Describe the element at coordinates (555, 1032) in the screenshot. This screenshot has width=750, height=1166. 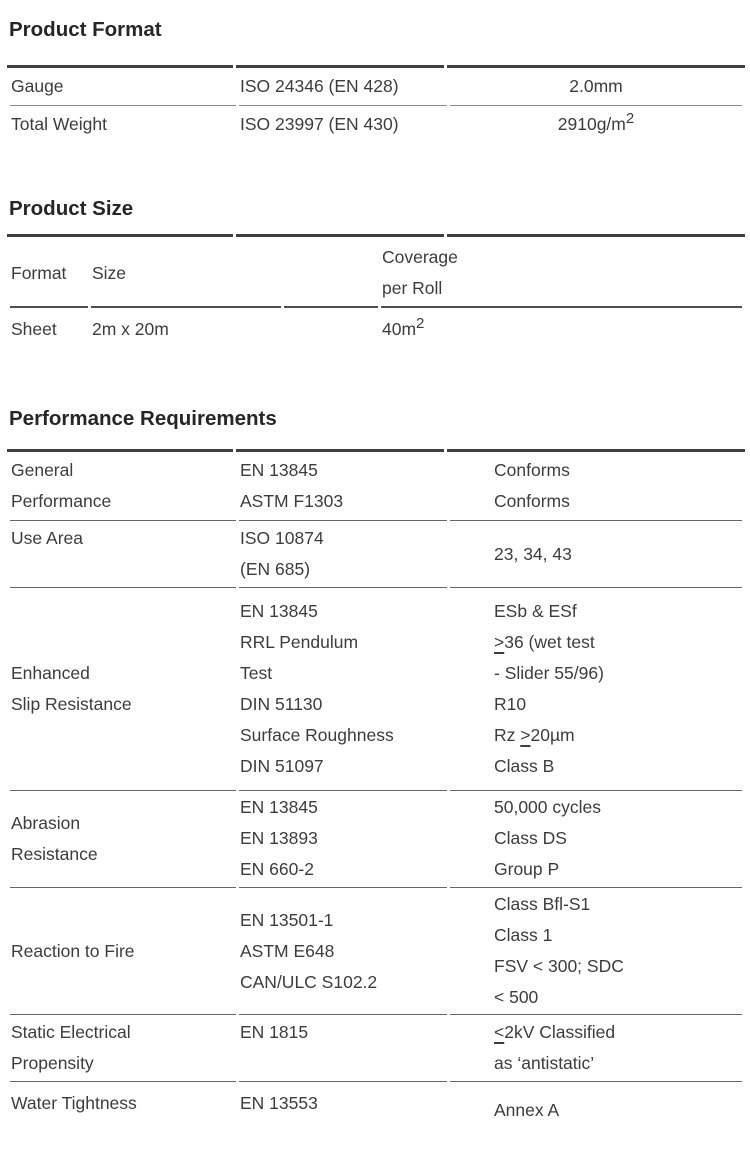
I see `result-text: <2kV Classified` at that location.